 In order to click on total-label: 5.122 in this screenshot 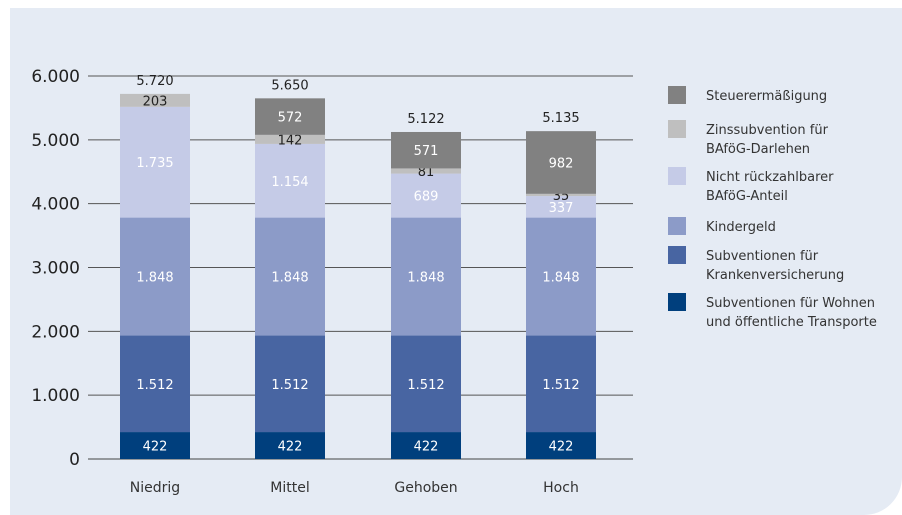, I will do `click(425, 119)`.